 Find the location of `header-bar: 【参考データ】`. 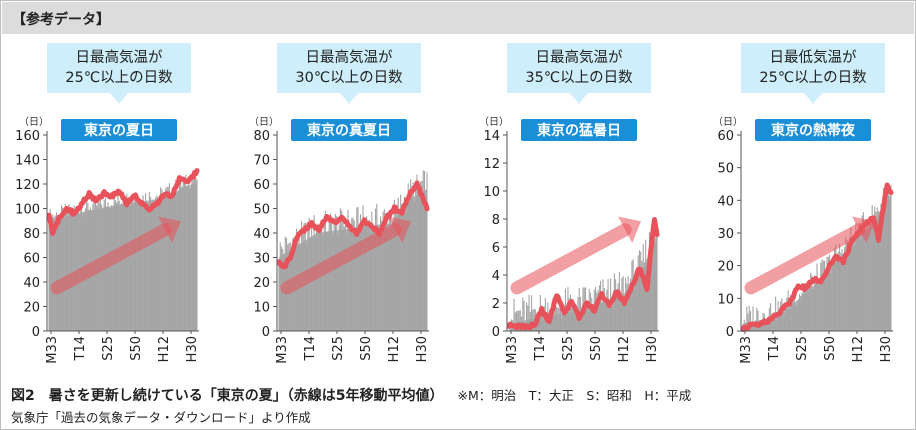

header-bar: 【参考データ】 is located at coordinates (458, 18).